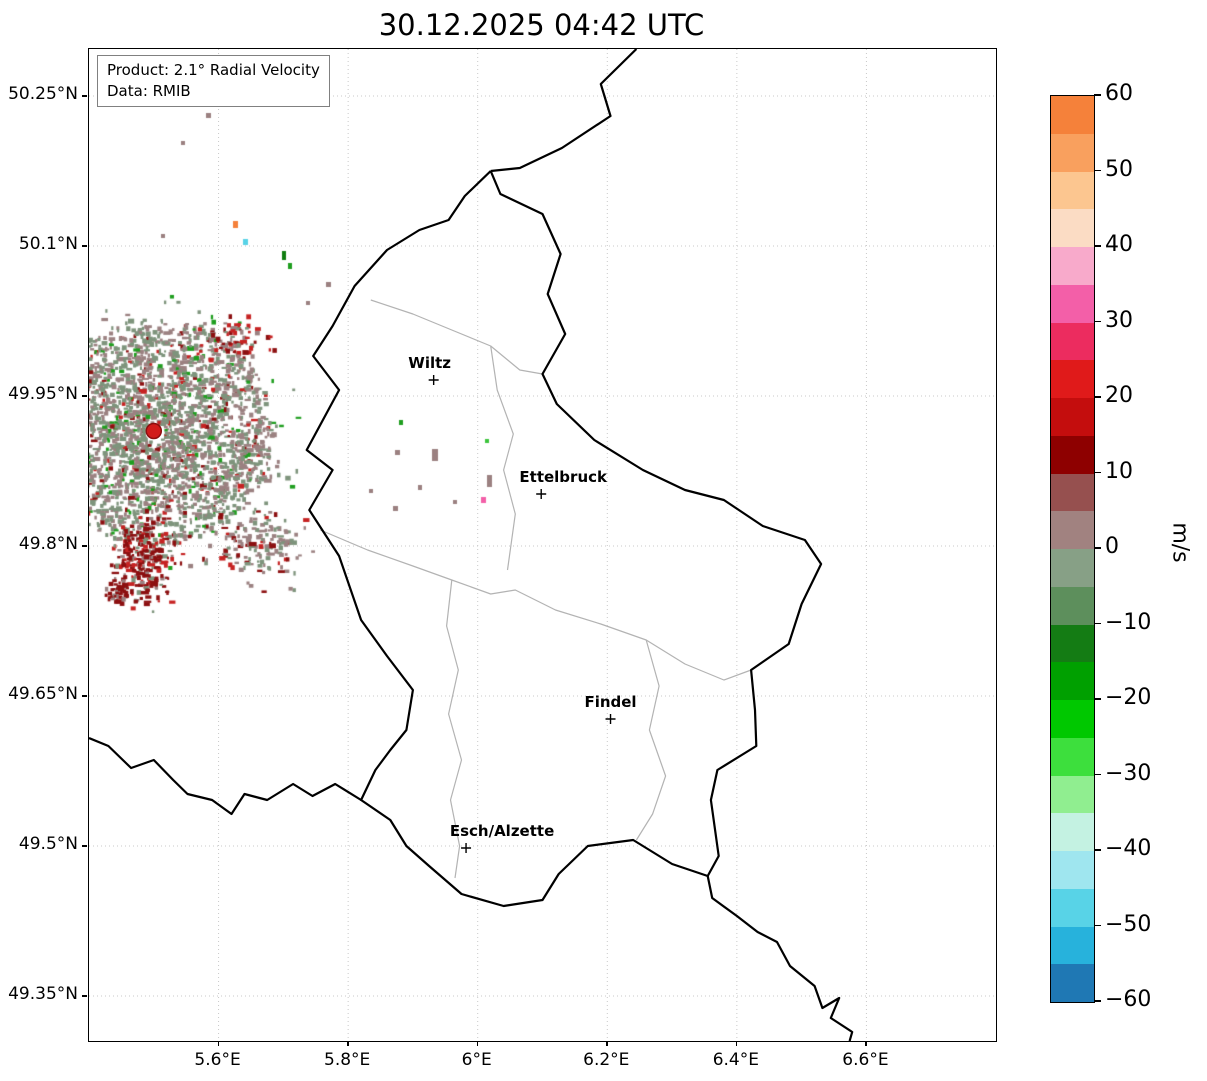 The width and height of the screenshot is (1207, 1081). Describe the element at coordinates (1128, 622) in the screenshot. I see `colorbar-tick-label: −10` at that location.